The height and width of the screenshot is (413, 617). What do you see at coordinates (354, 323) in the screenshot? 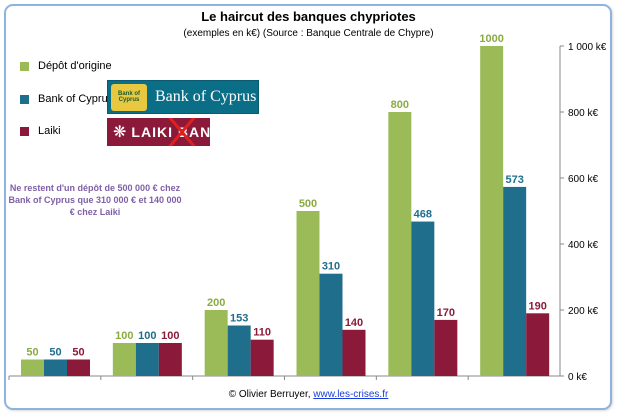
I see `data-label-laiki: 140` at bounding box center [354, 323].